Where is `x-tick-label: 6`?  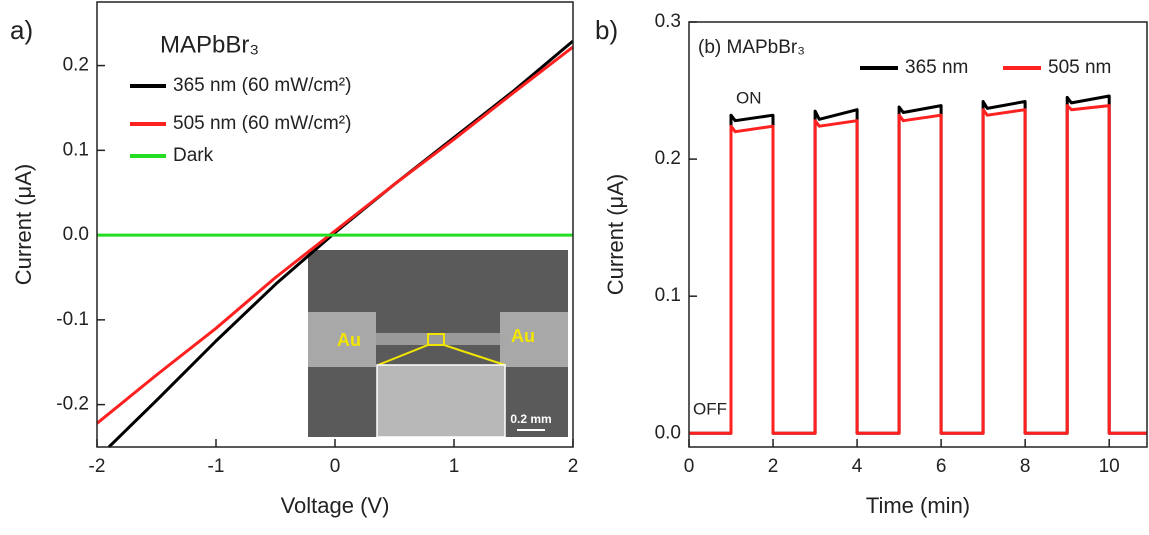 x-tick-label: 6 is located at coordinates (941, 466).